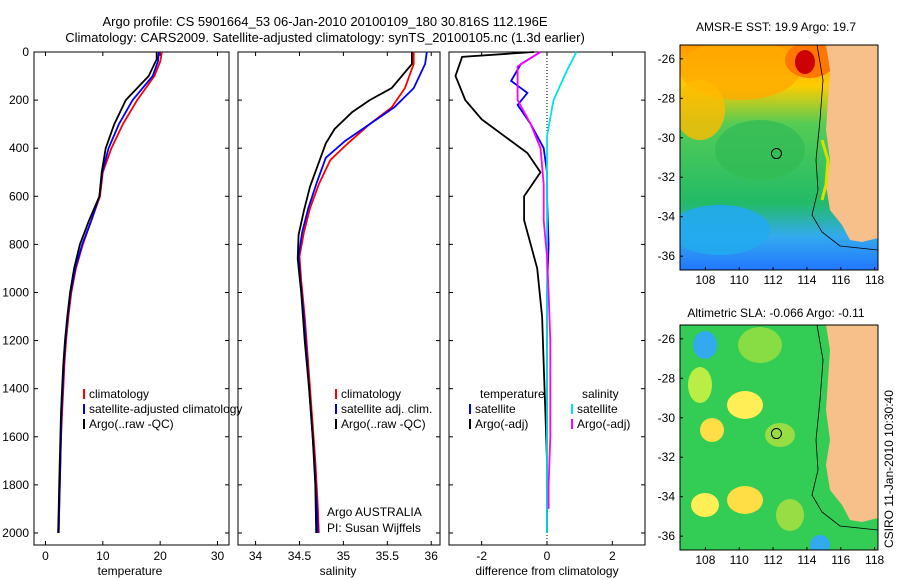 This screenshot has height=580, width=900. What do you see at coordinates (388, 556) in the screenshot?
I see `x-tick-label: 35.5` at bounding box center [388, 556].